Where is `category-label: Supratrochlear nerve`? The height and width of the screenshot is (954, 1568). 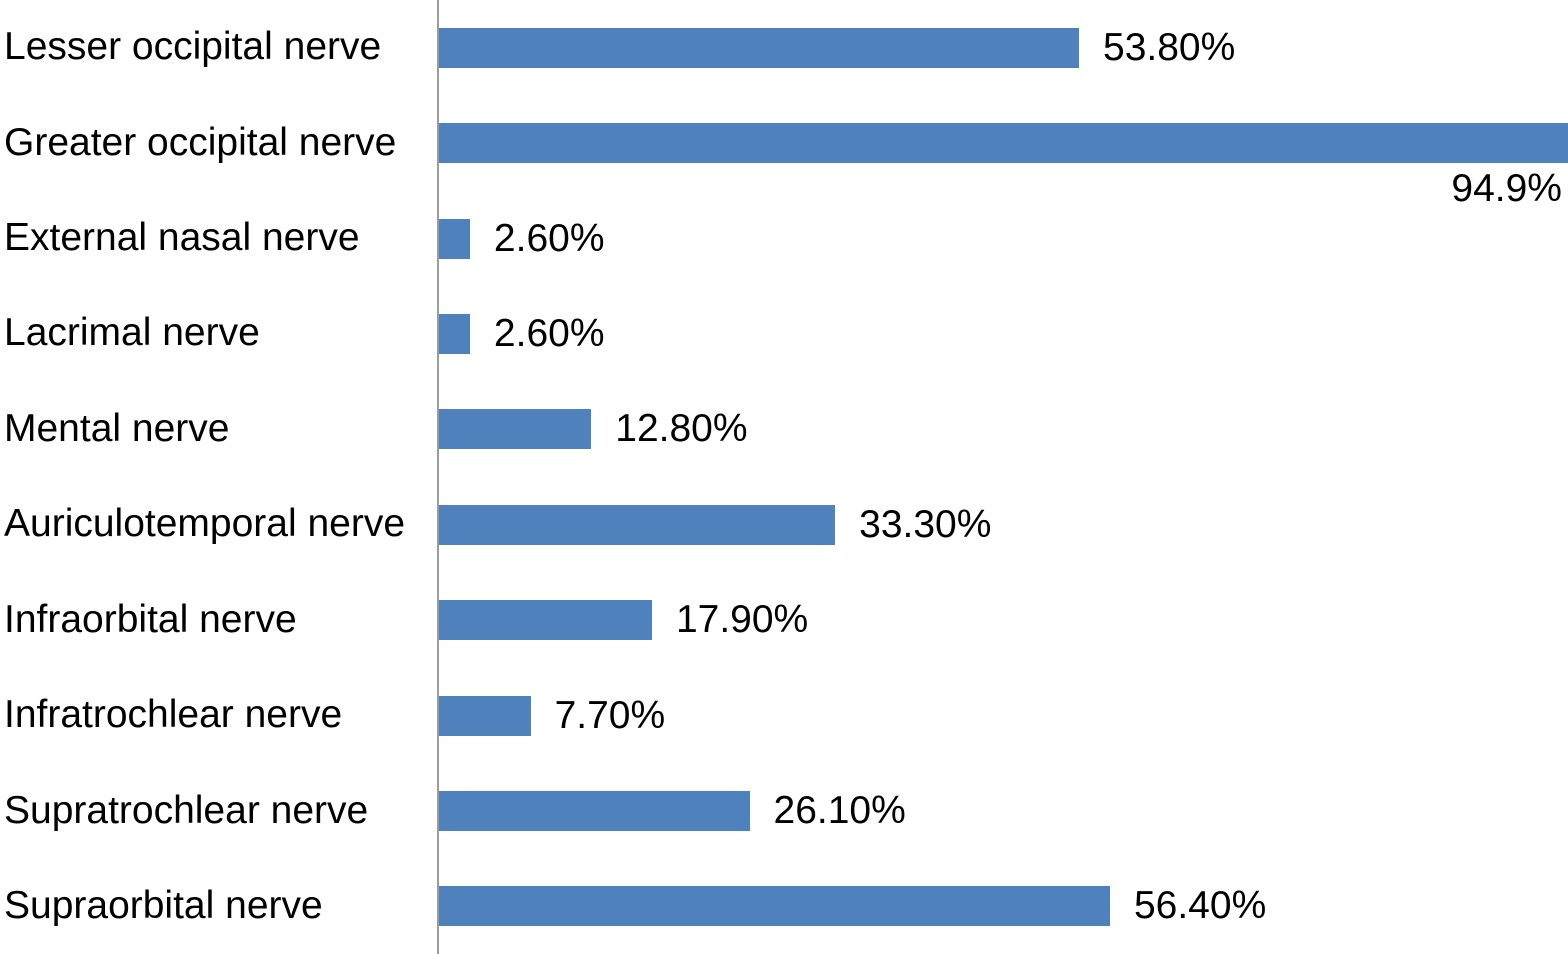
category-label: Supratrochlear nerve is located at coordinates (186, 810).